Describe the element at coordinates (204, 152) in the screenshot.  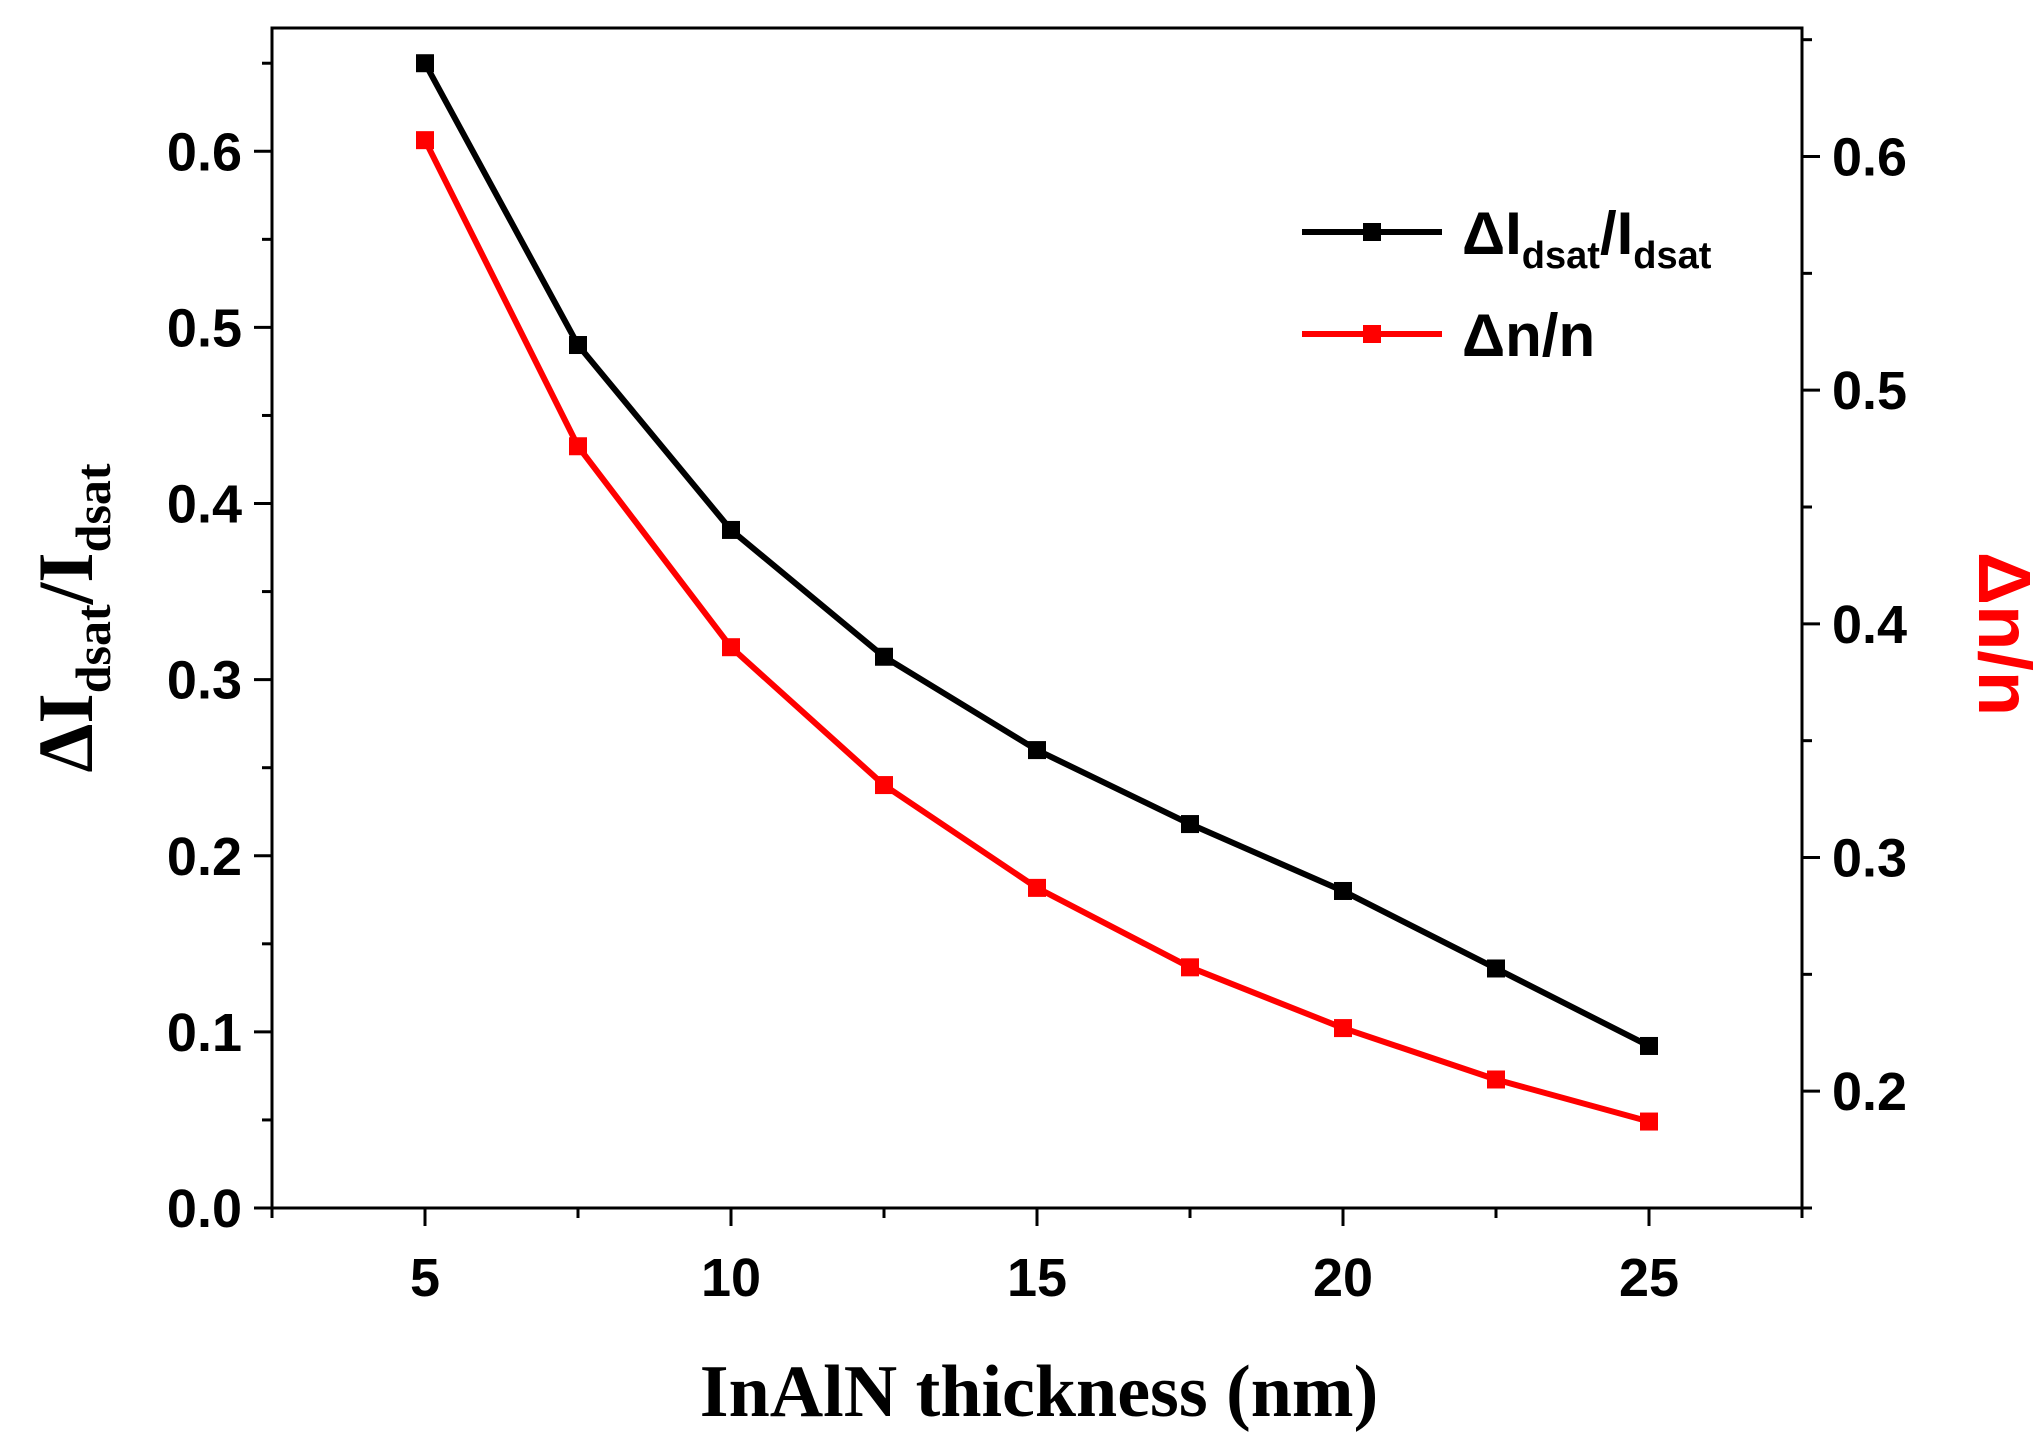
I see `y-left-tick-label: 0.6` at that location.